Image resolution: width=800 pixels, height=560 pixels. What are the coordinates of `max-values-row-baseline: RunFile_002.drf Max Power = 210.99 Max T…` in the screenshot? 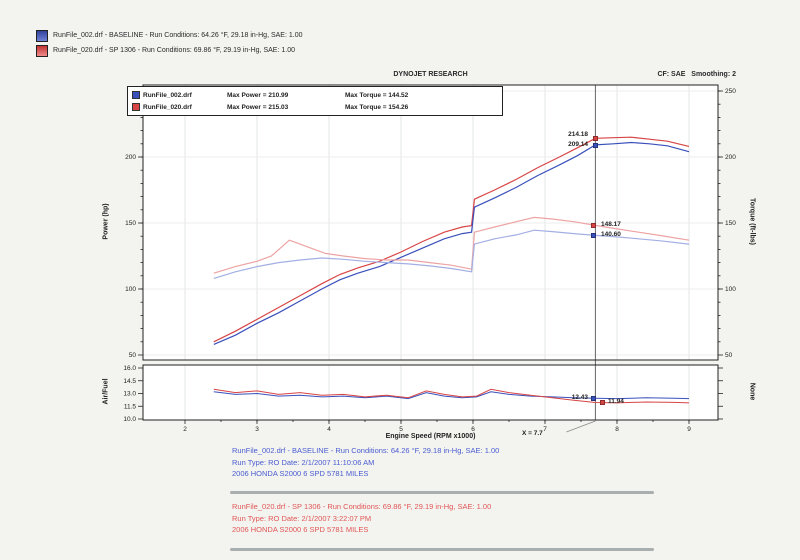 It's located at (315, 95).